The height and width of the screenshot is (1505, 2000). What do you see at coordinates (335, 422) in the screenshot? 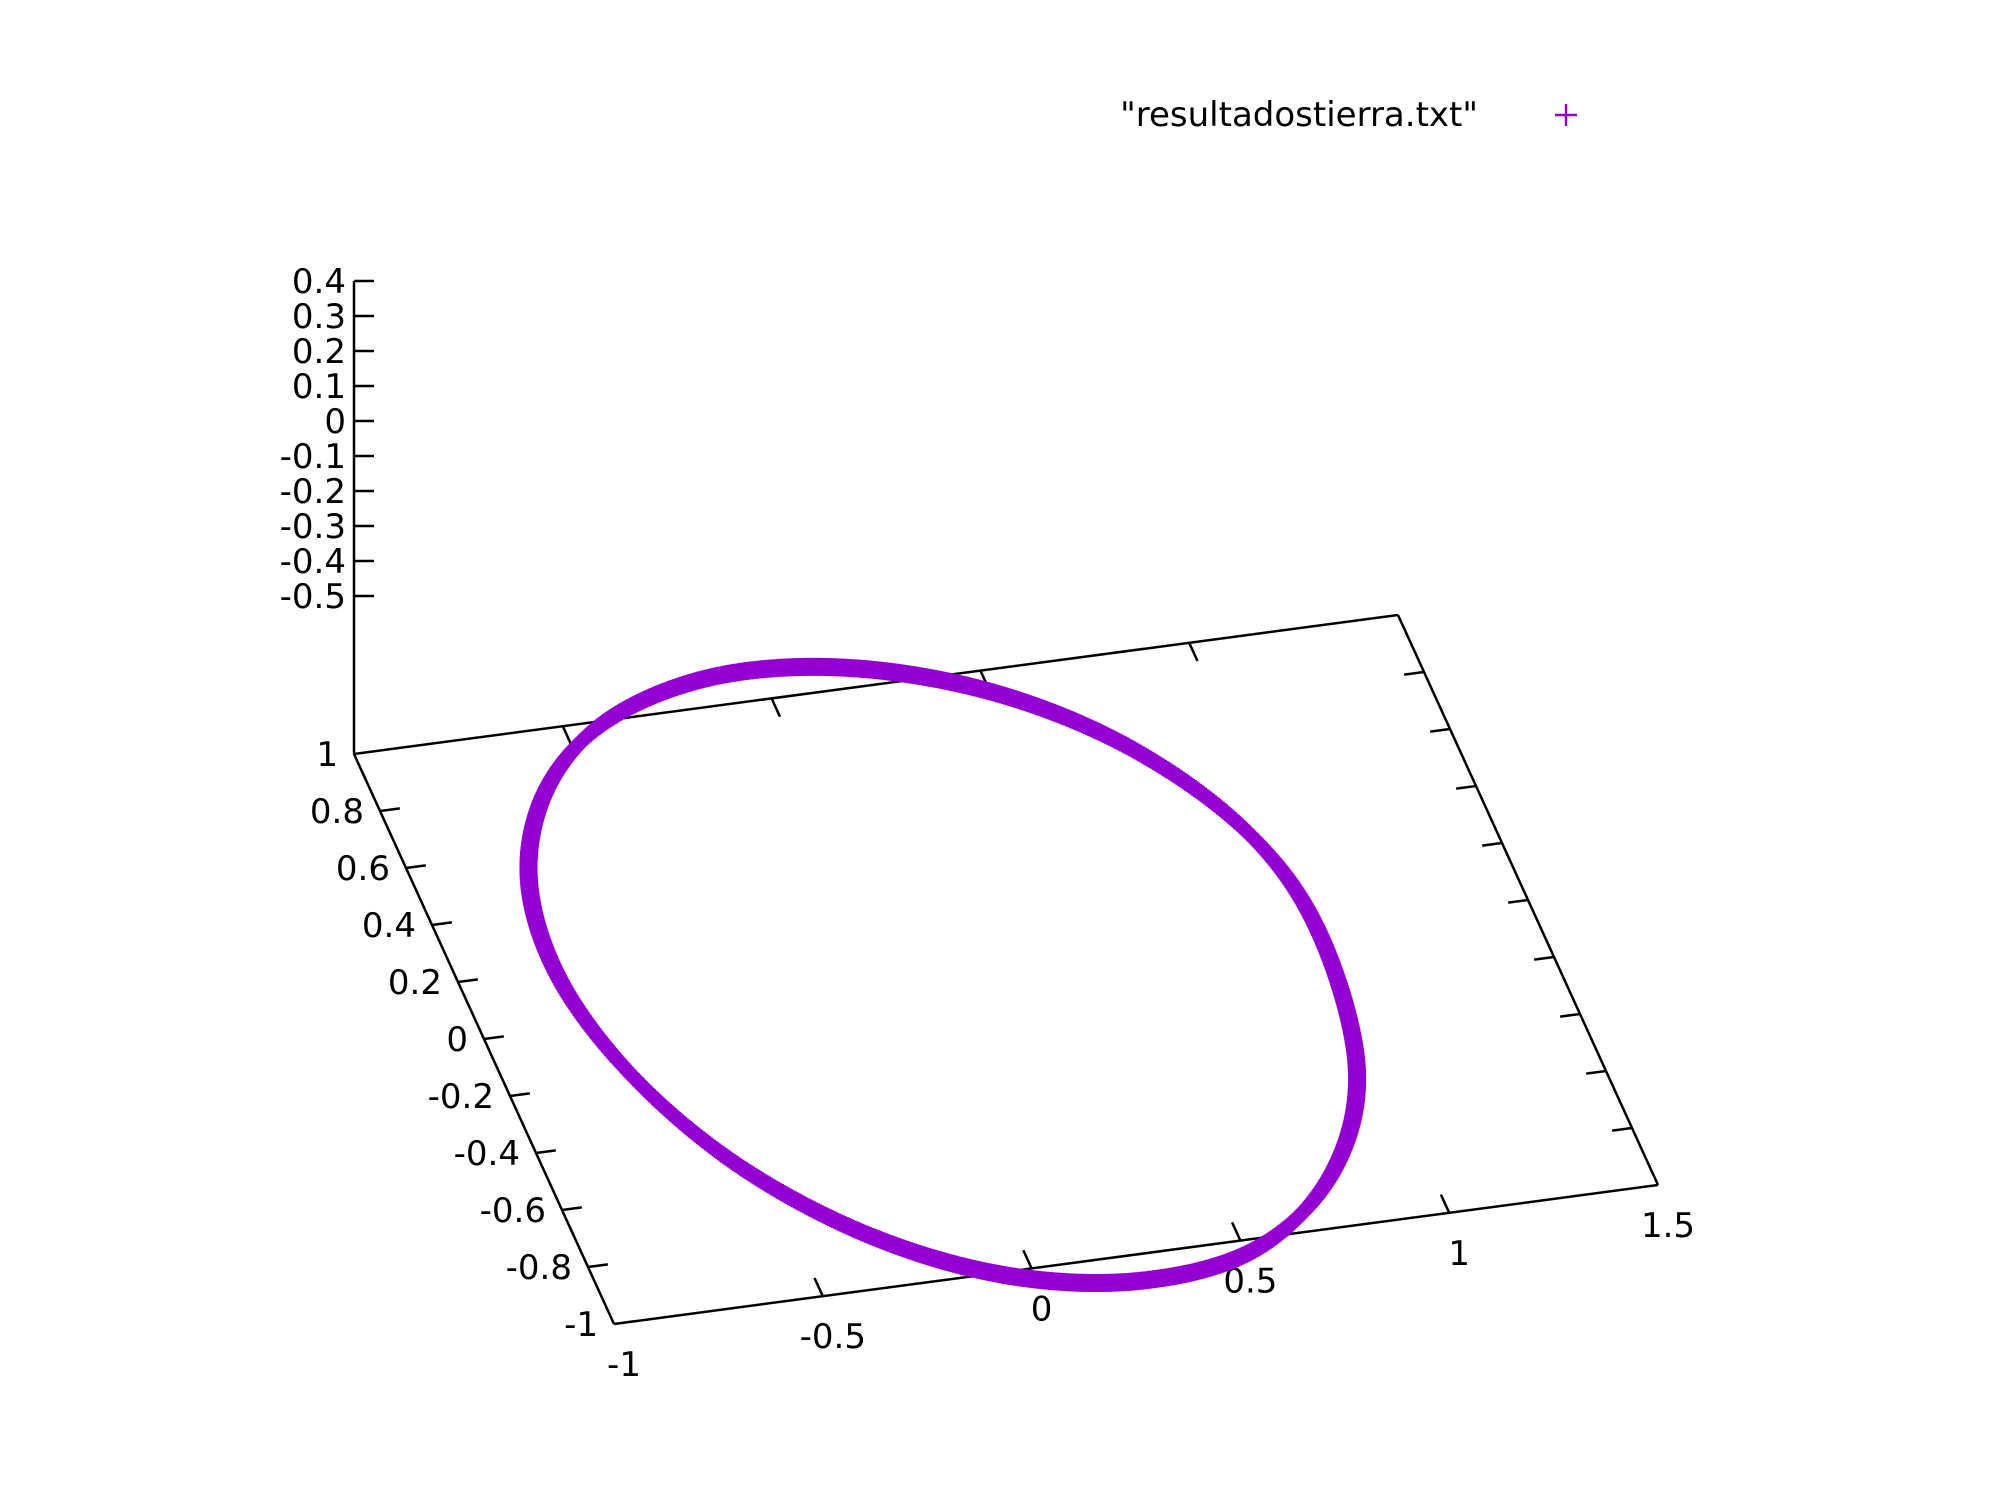
I see `z-tick-label: 0` at bounding box center [335, 422].